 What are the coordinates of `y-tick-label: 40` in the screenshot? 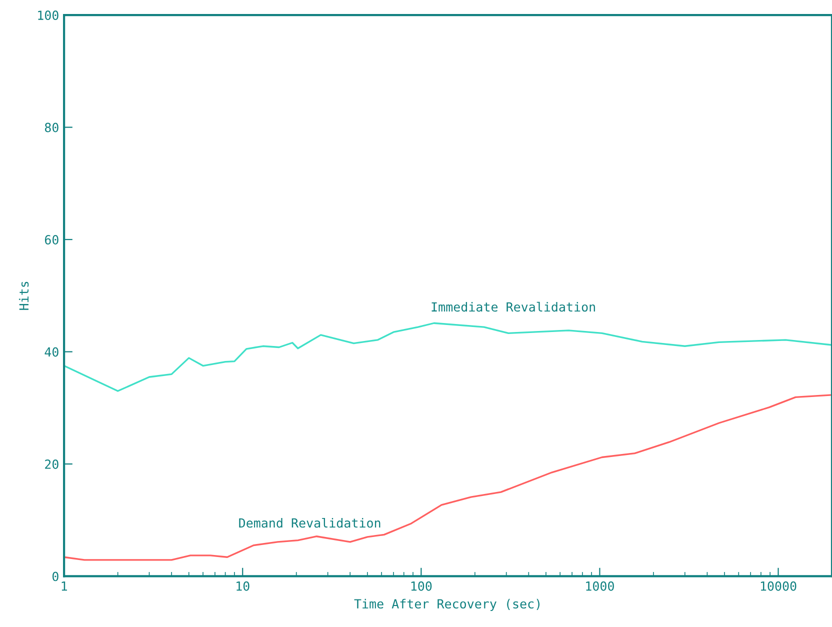 It's located at (51, 352).